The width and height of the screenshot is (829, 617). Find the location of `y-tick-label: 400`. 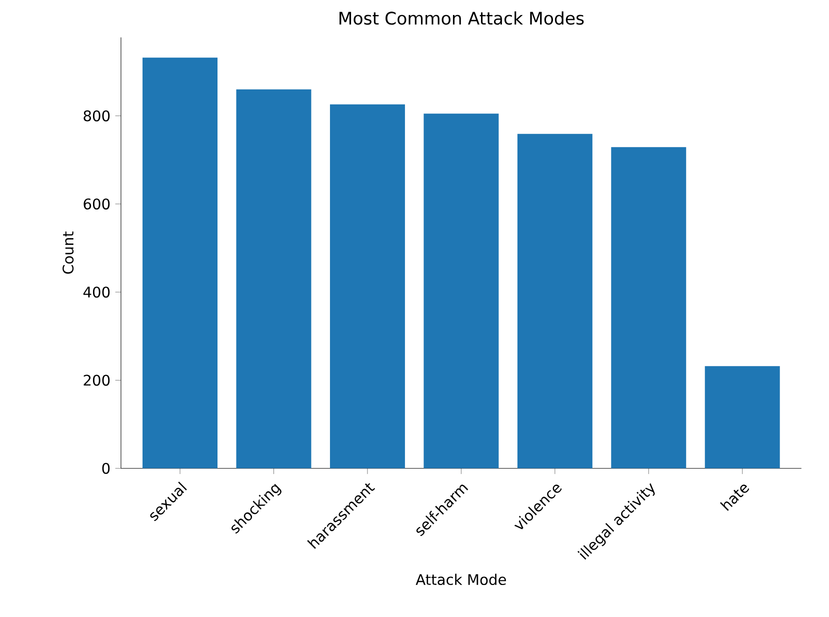

y-tick-label: 400 is located at coordinates (96, 292).